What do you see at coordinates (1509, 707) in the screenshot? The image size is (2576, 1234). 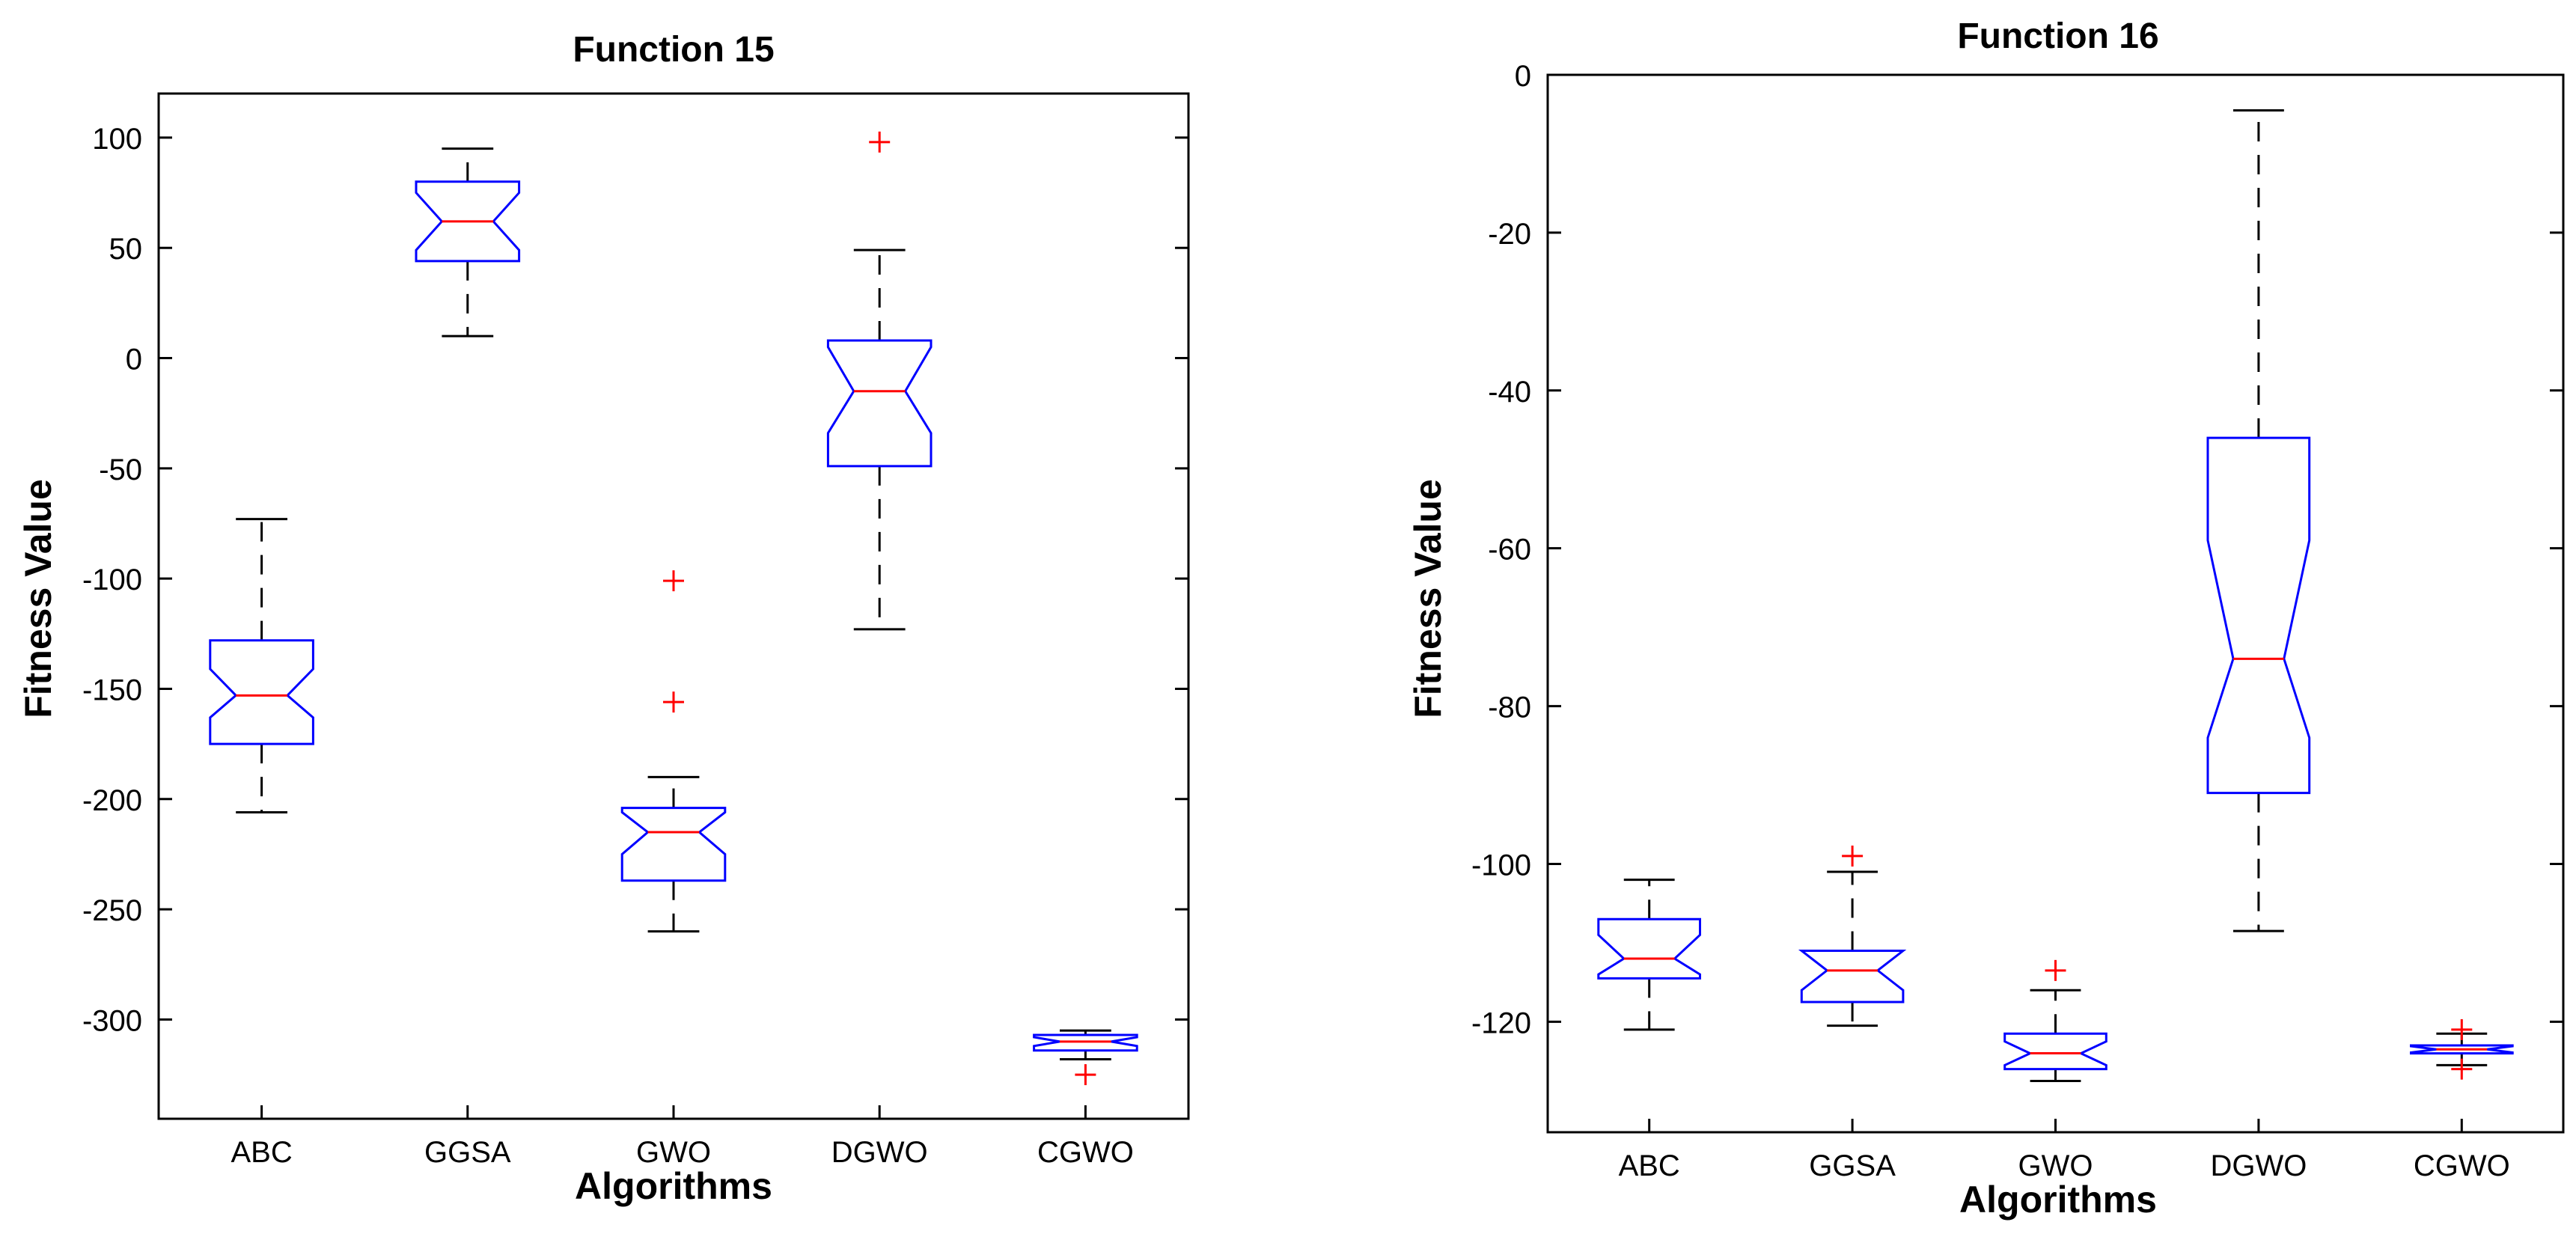 I see `y-tick-label: -80` at bounding box center [1509, 707].